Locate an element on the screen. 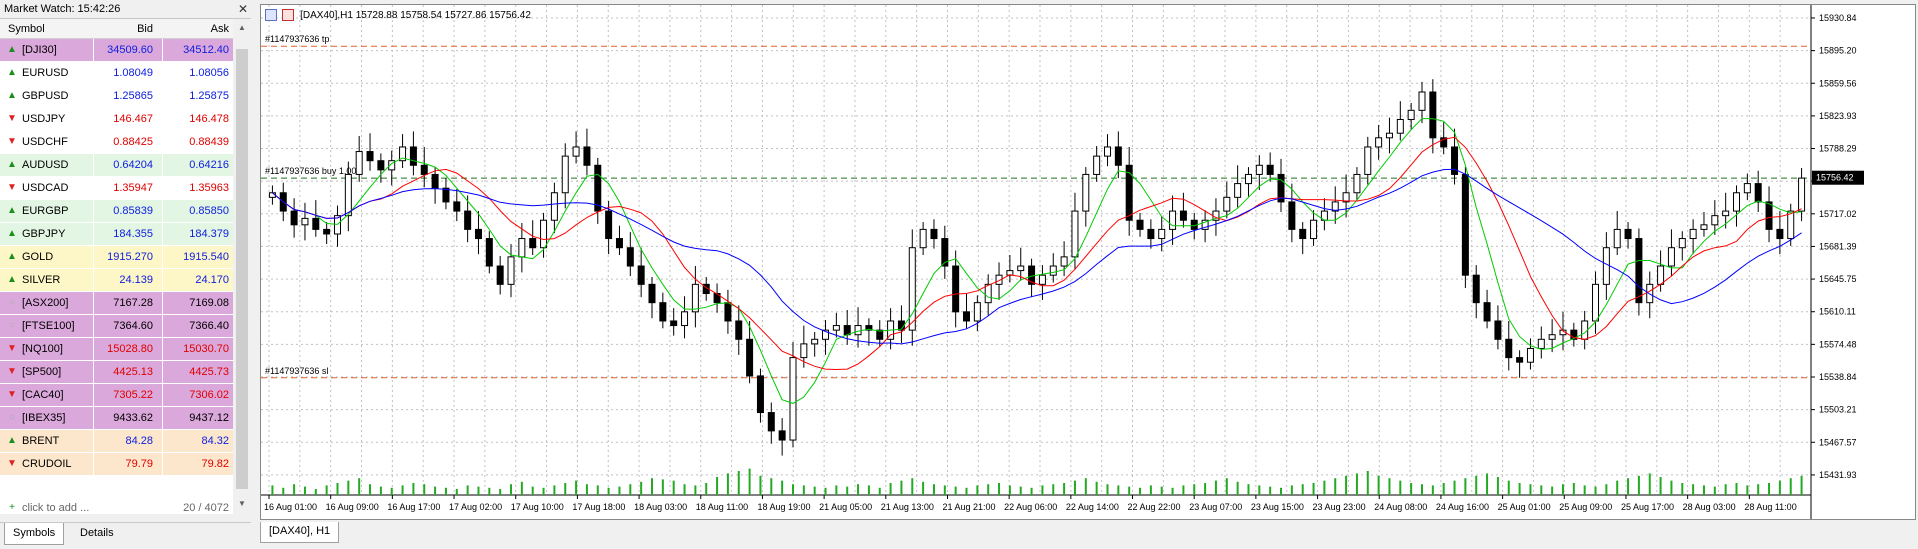 This screenshot has height=549, width=1918. symbol-row-sp500: ▼ [SP500] 4425.13 4425.73 is located at coordinates (116, 372).